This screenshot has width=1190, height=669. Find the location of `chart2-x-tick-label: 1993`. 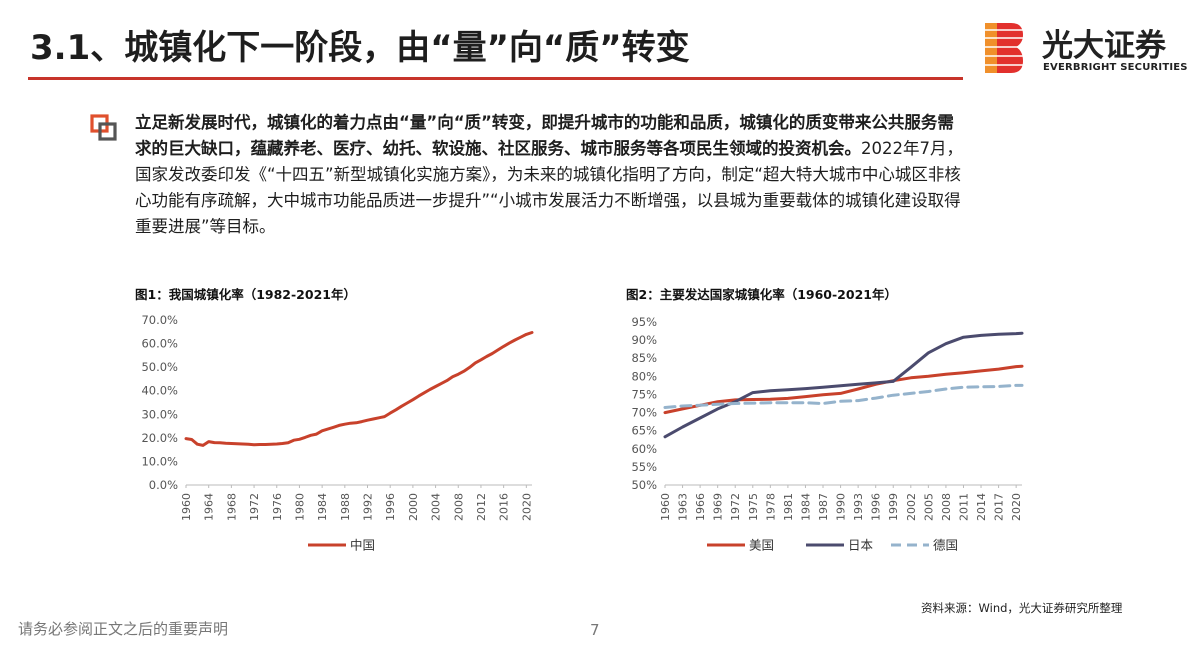

chart2-x-tick-label: 1993 is located at coordinates (858, 507).